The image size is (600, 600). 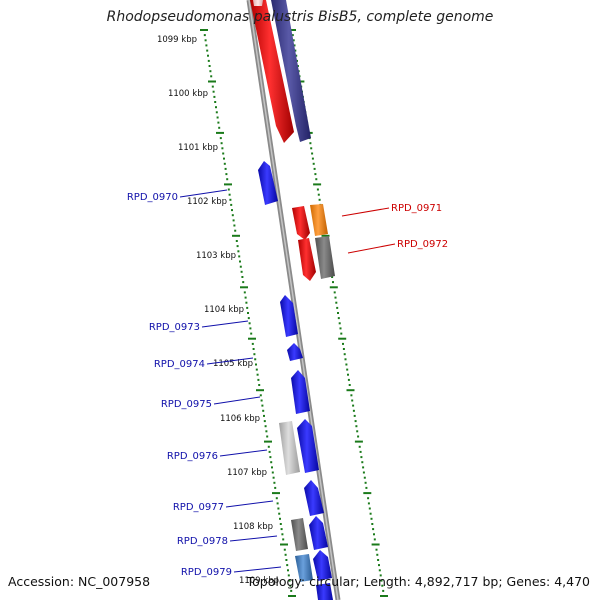 I want to click on gene-label: RPD_0979, so click(x=206, y=572).